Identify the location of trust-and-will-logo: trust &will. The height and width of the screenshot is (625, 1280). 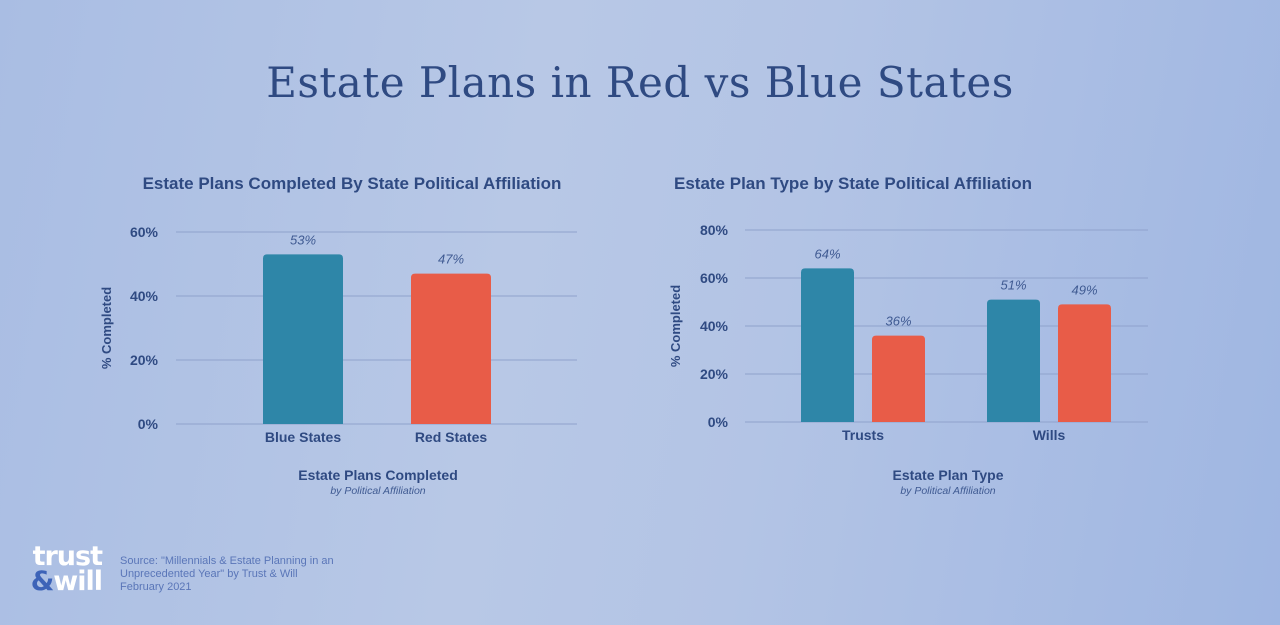
(65, 569).